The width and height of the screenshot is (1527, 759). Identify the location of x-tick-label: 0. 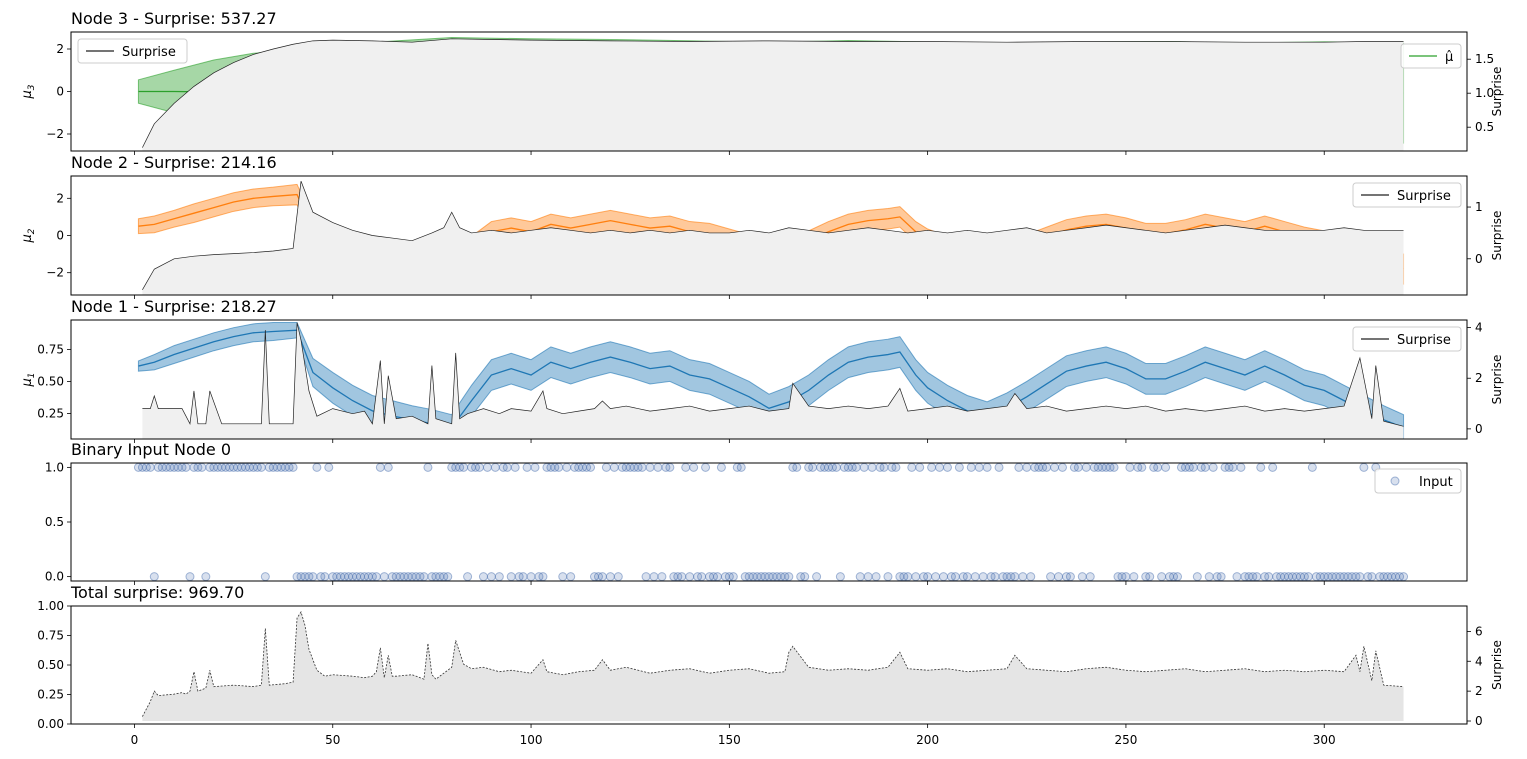
(135, 740).